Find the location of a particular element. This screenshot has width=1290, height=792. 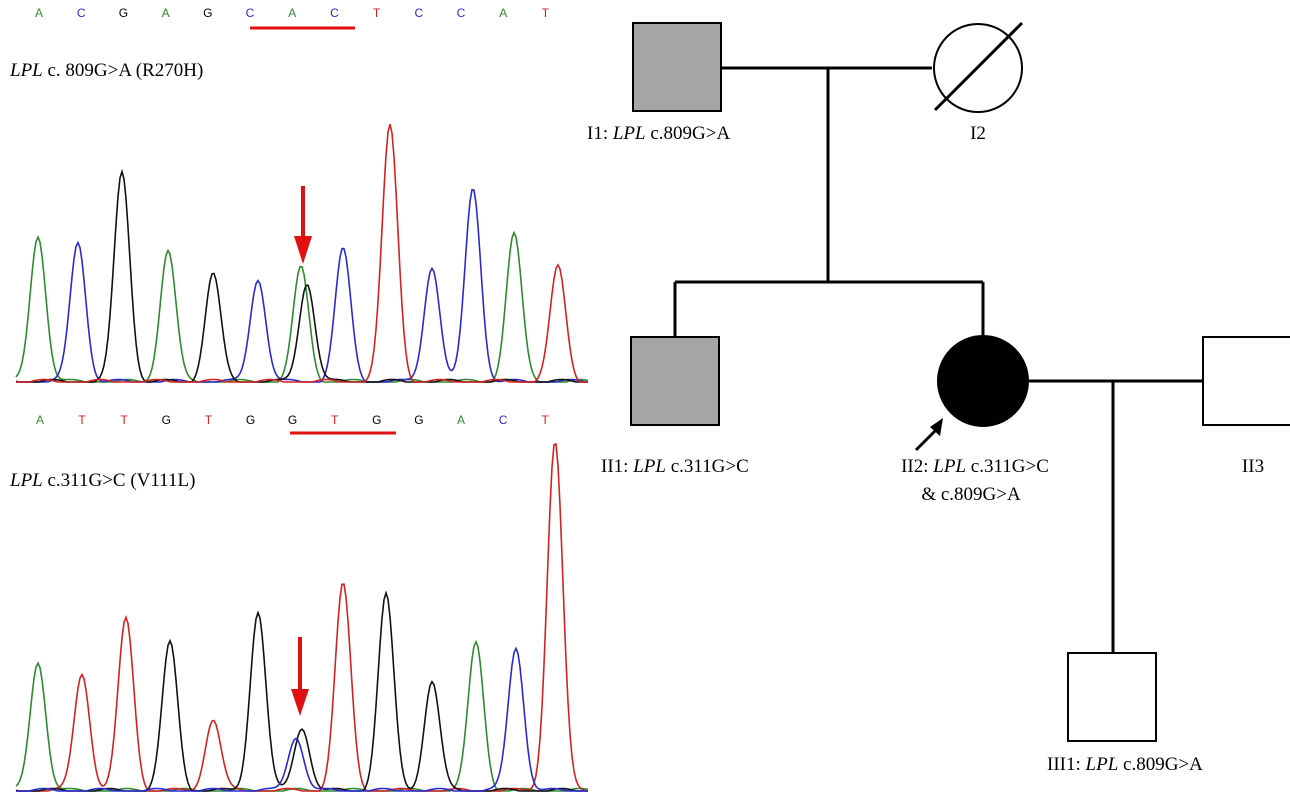

seq-b-base-4: T is located at coordinates (209, 420).